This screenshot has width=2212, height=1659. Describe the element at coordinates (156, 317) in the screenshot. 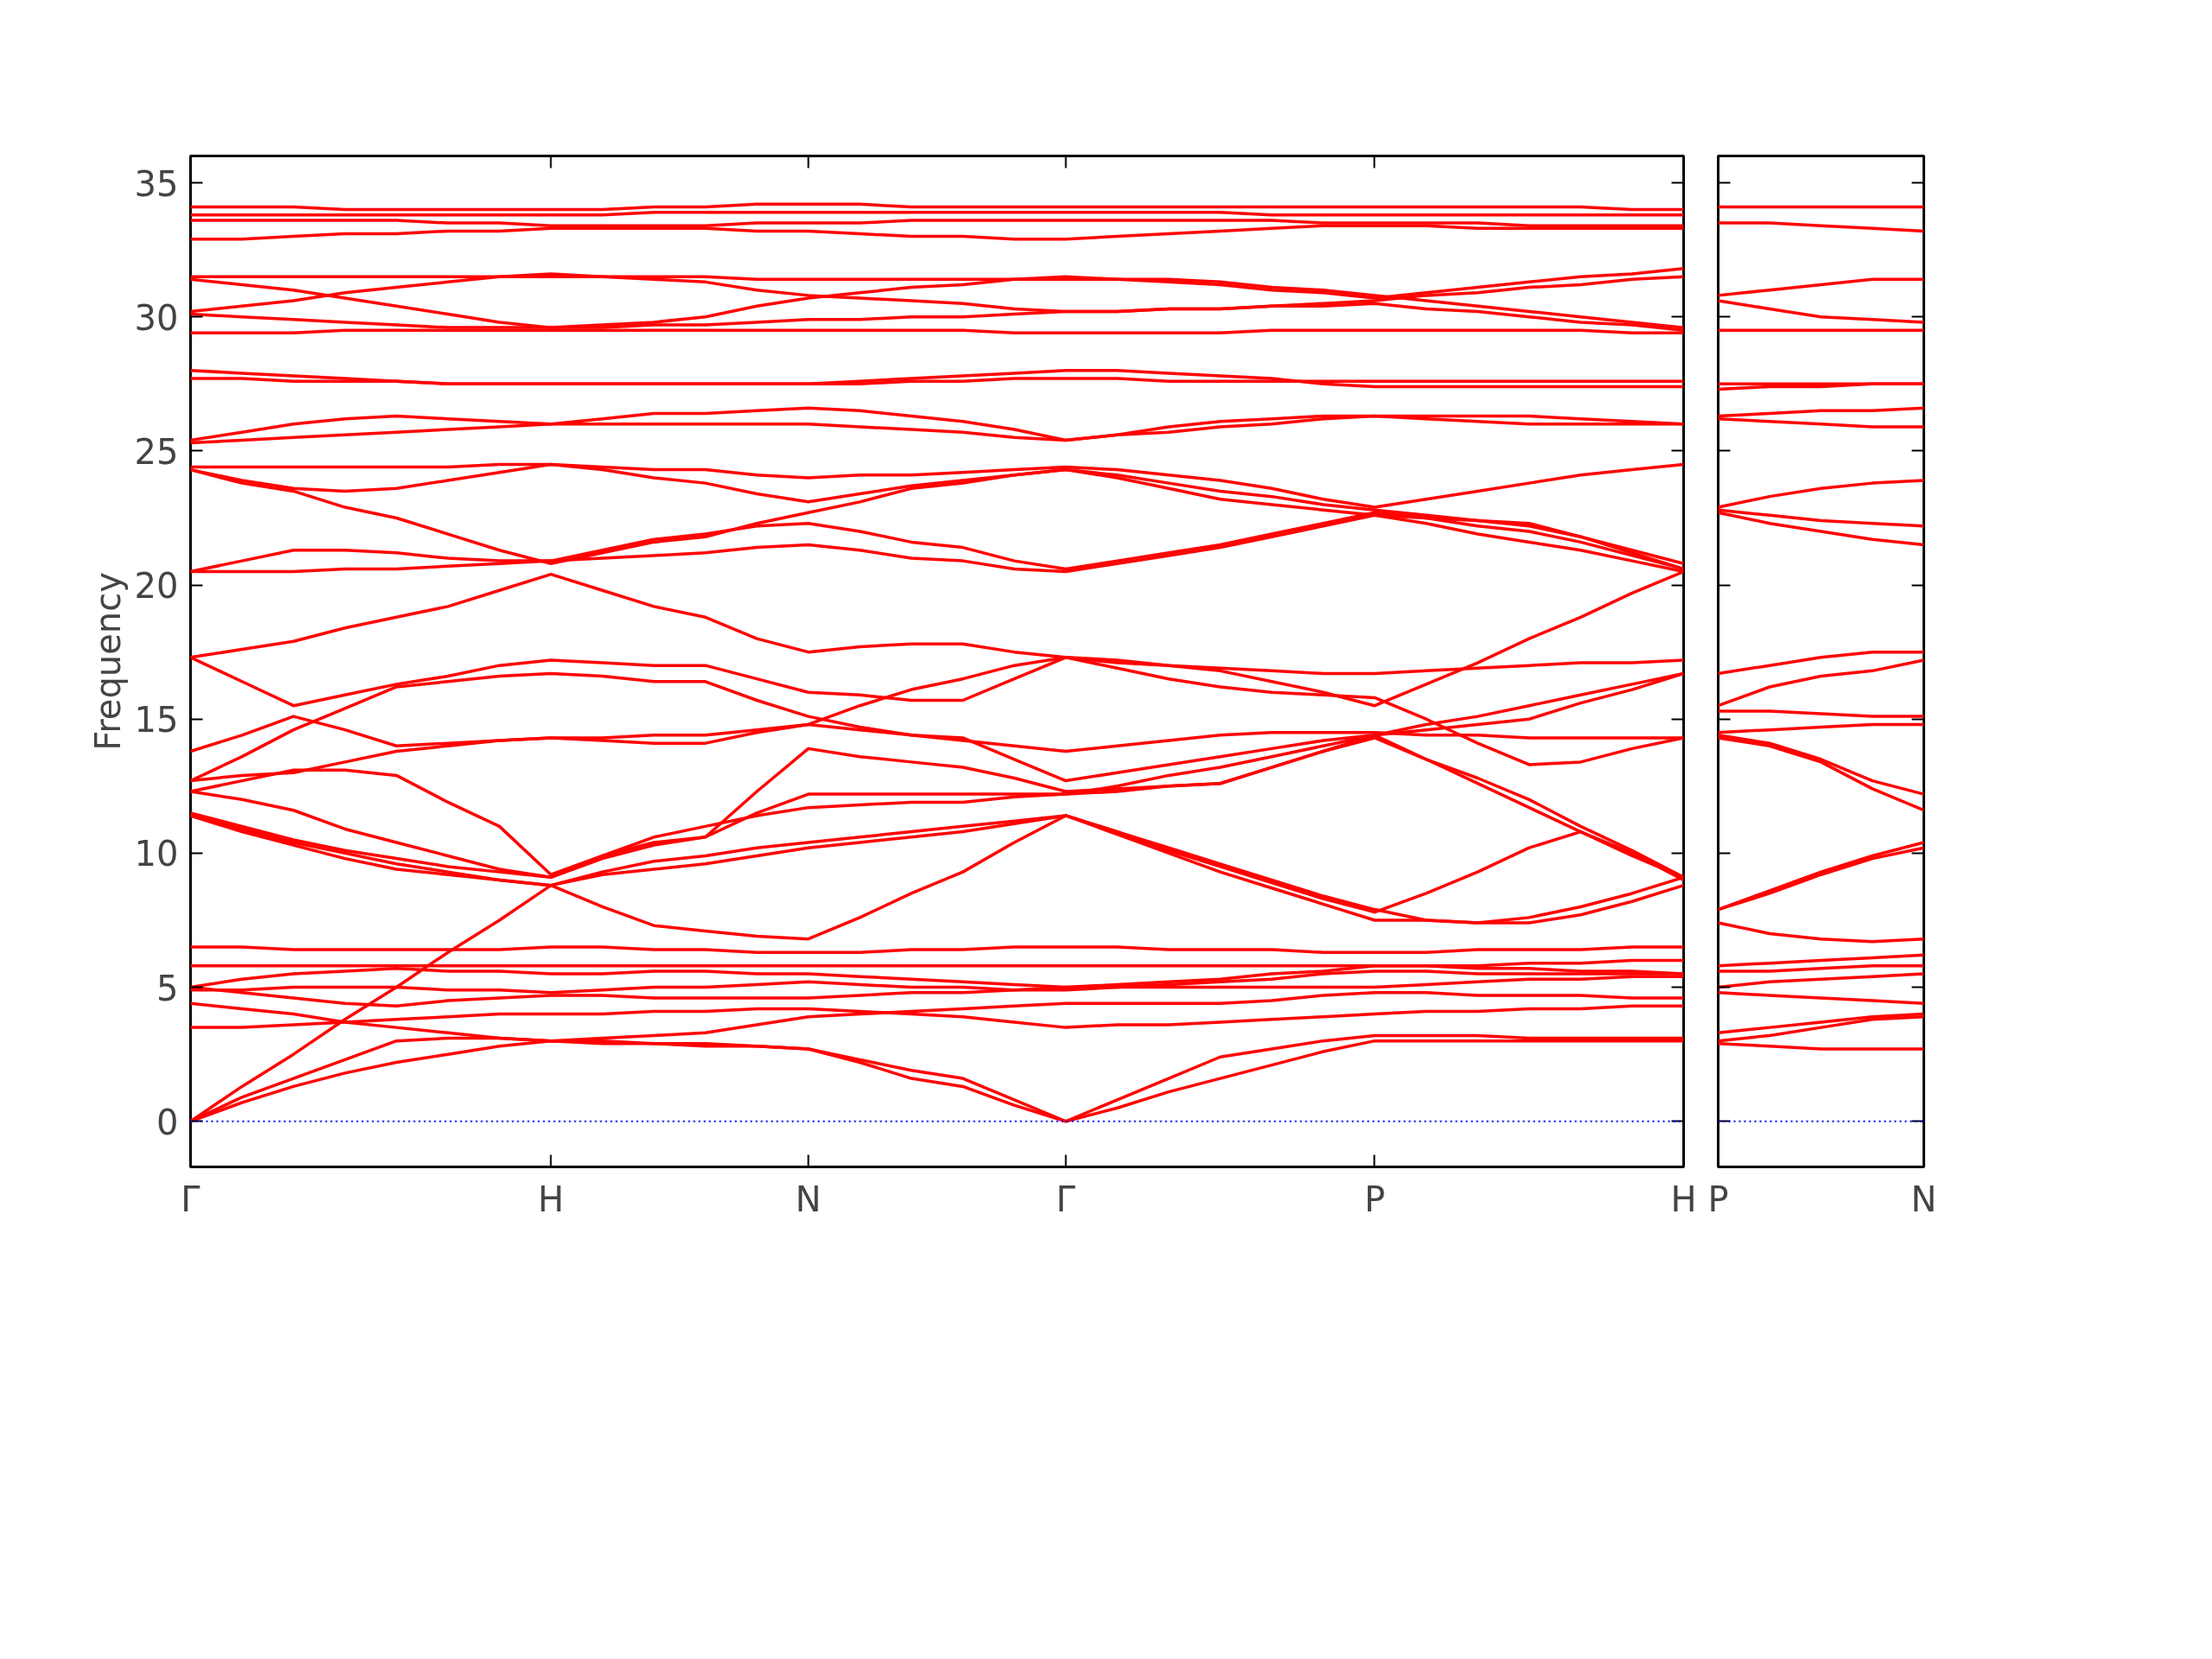

I see `y-tick-label: 30` at that location.